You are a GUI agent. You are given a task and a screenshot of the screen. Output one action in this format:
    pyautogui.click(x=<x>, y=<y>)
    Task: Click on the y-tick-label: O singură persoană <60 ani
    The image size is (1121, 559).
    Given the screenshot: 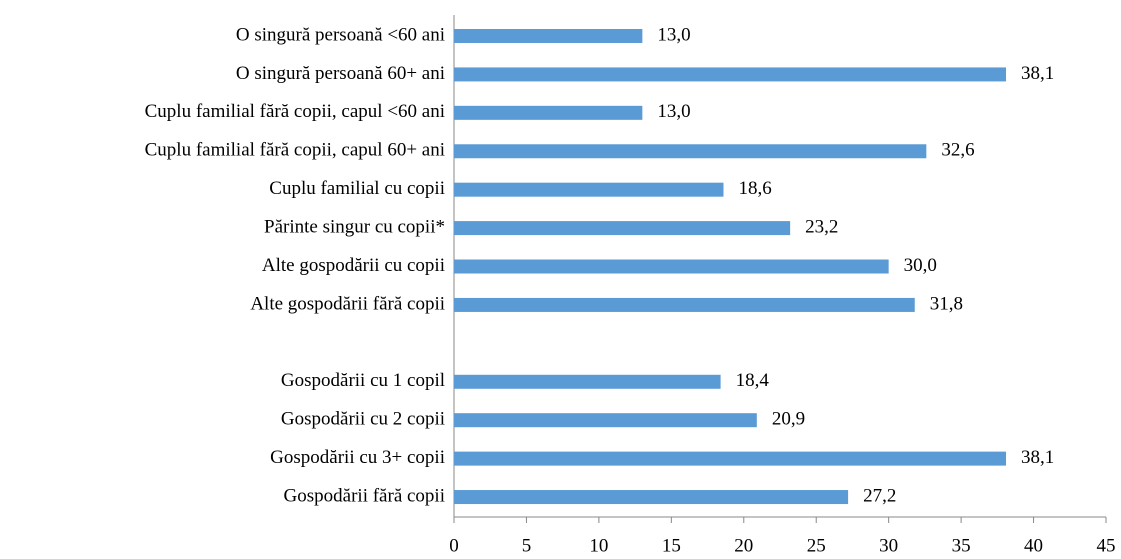 What is the action you would take?
    pyautogui.click(x=340, y=34)
    